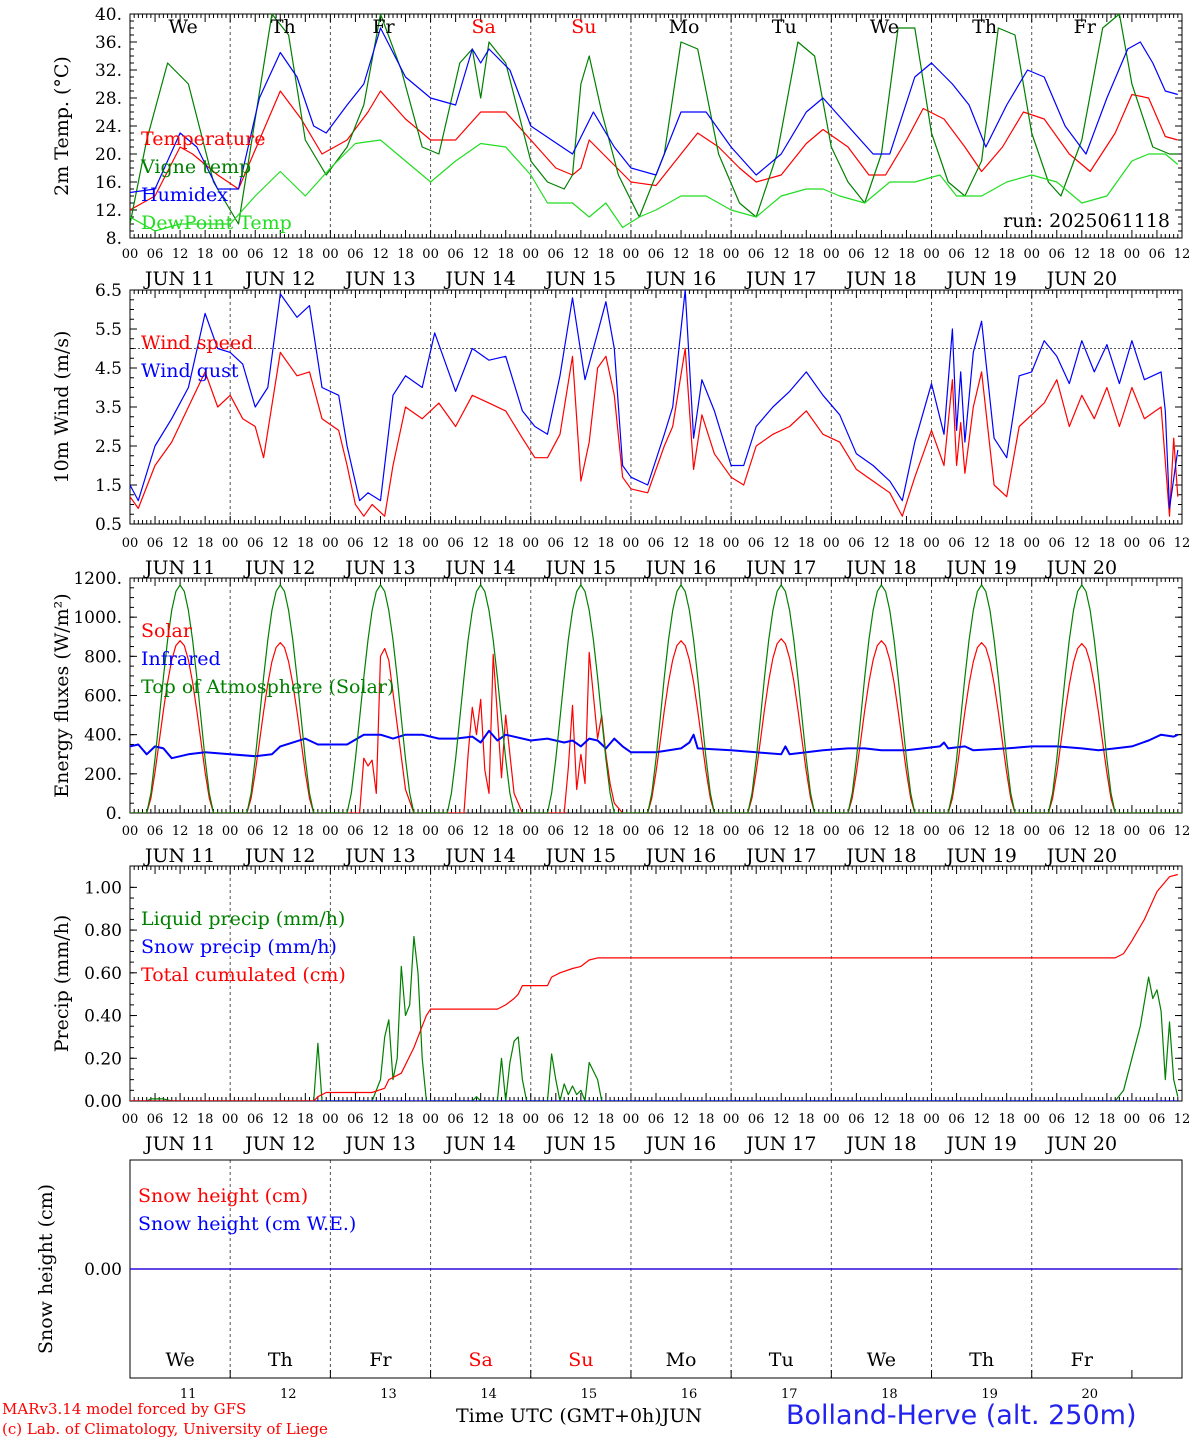 This screenshot has width=1194, height=1440. Describe the element at coordinates (114, 814) in the screenshot. I see `y-tick-label: 0.` at that location.